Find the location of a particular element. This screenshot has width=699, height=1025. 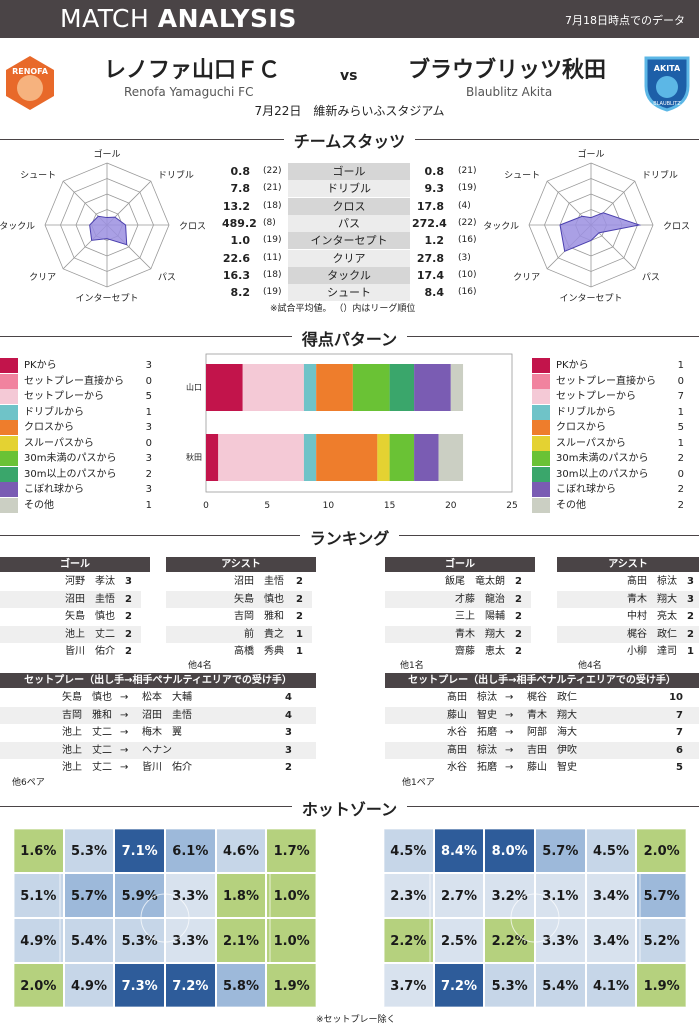

away-goals-more: 他1名 is located at coordinates (412, 666).